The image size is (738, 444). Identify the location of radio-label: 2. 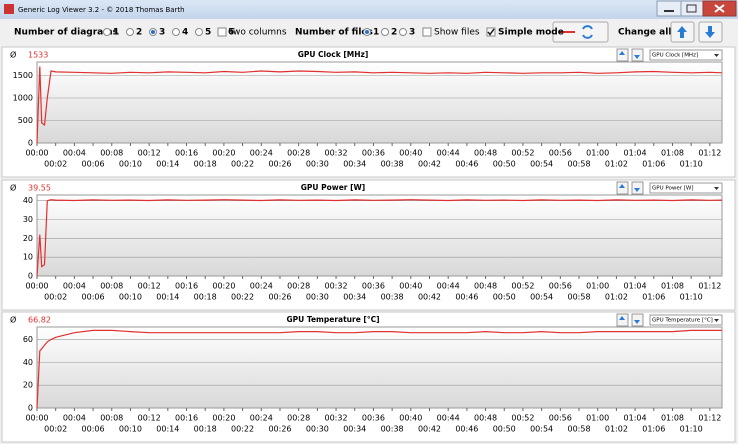
(139, 33).